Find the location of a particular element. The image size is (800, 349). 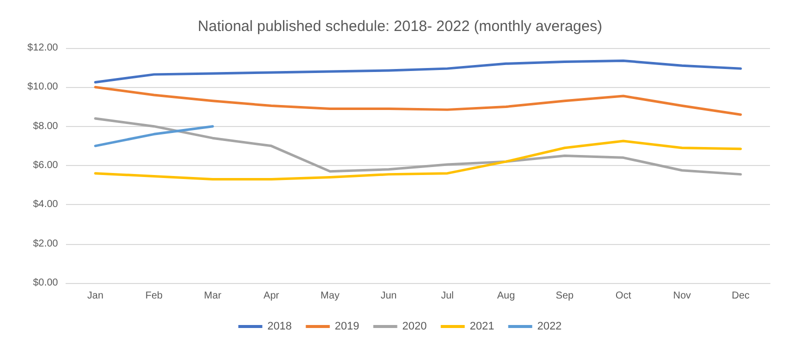

x-tick-label: May is located at coordinates (330, 296).